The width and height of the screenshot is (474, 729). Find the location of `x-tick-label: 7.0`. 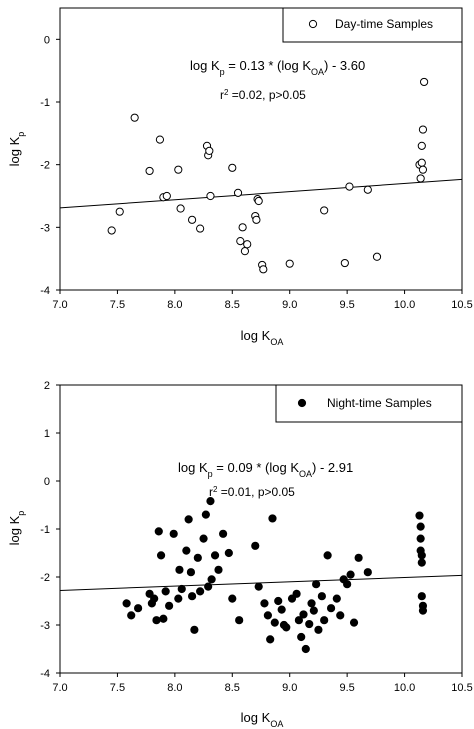

x-tick-label: 7.0 is located at coordinates (59, 688).